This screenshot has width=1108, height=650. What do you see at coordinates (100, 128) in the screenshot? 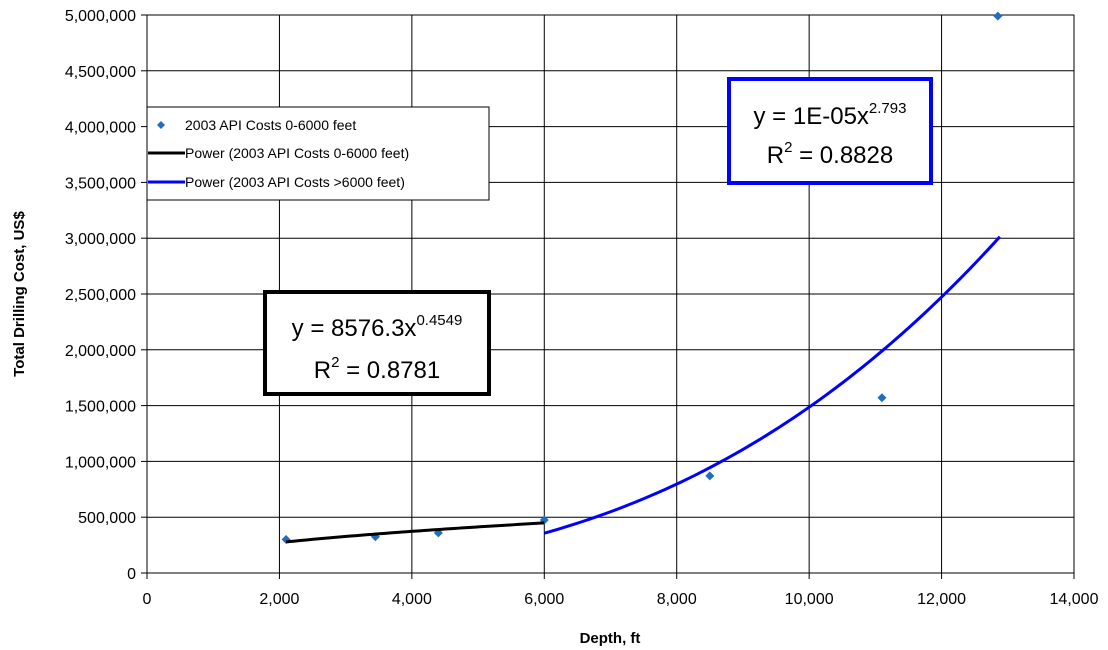
I see `y-tick-label: 4,000,000` at bounding box center [100, 128].